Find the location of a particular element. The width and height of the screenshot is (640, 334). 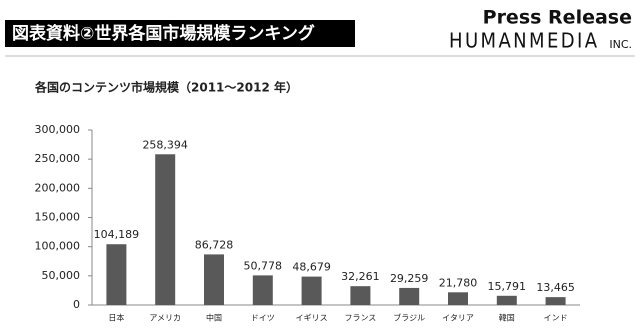

brand-top: Press Release is located at coordinates (557, 18).